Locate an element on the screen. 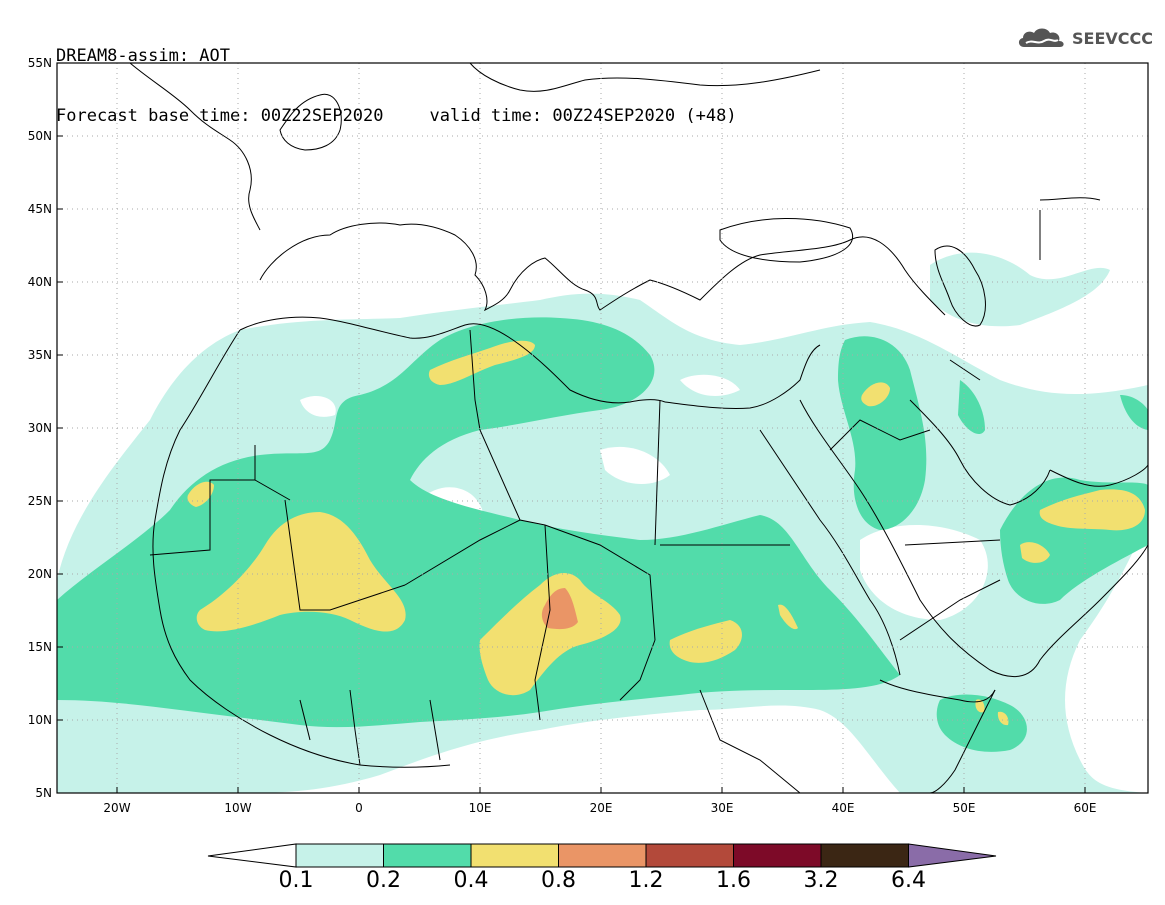 This screenshot has width=1165, height=905. lon-label: 10E is located at coordinates (480, 808).